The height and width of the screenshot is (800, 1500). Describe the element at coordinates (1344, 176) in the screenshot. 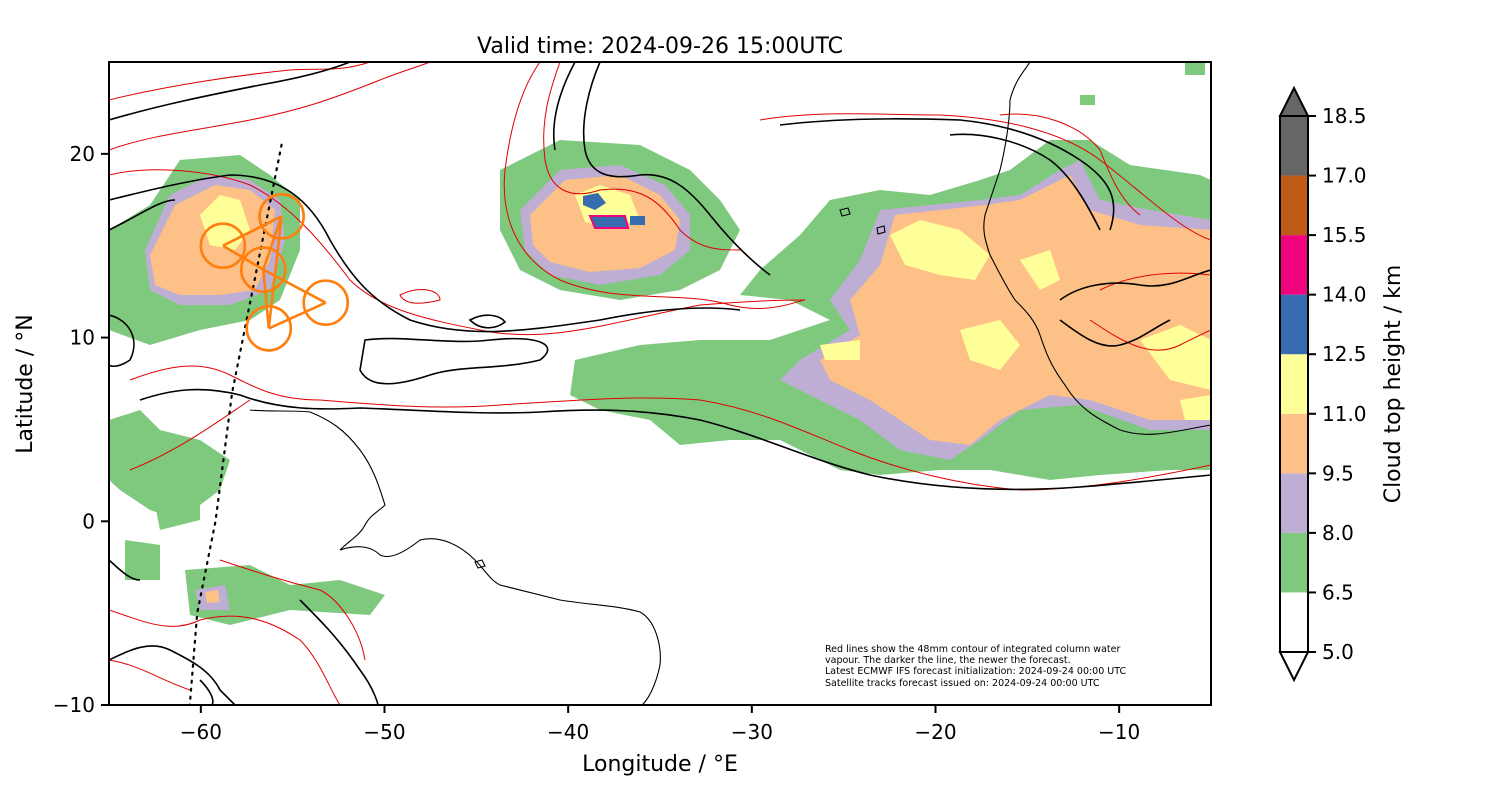

I see `colorbar-tick-label: 17.0` at that location.